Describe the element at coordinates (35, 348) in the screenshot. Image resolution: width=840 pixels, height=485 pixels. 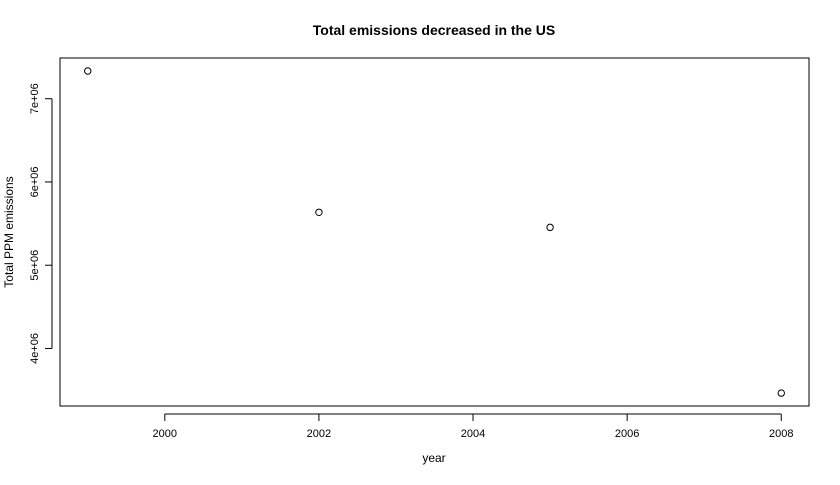
I see `y-tick-label: 4e+06` at that location.